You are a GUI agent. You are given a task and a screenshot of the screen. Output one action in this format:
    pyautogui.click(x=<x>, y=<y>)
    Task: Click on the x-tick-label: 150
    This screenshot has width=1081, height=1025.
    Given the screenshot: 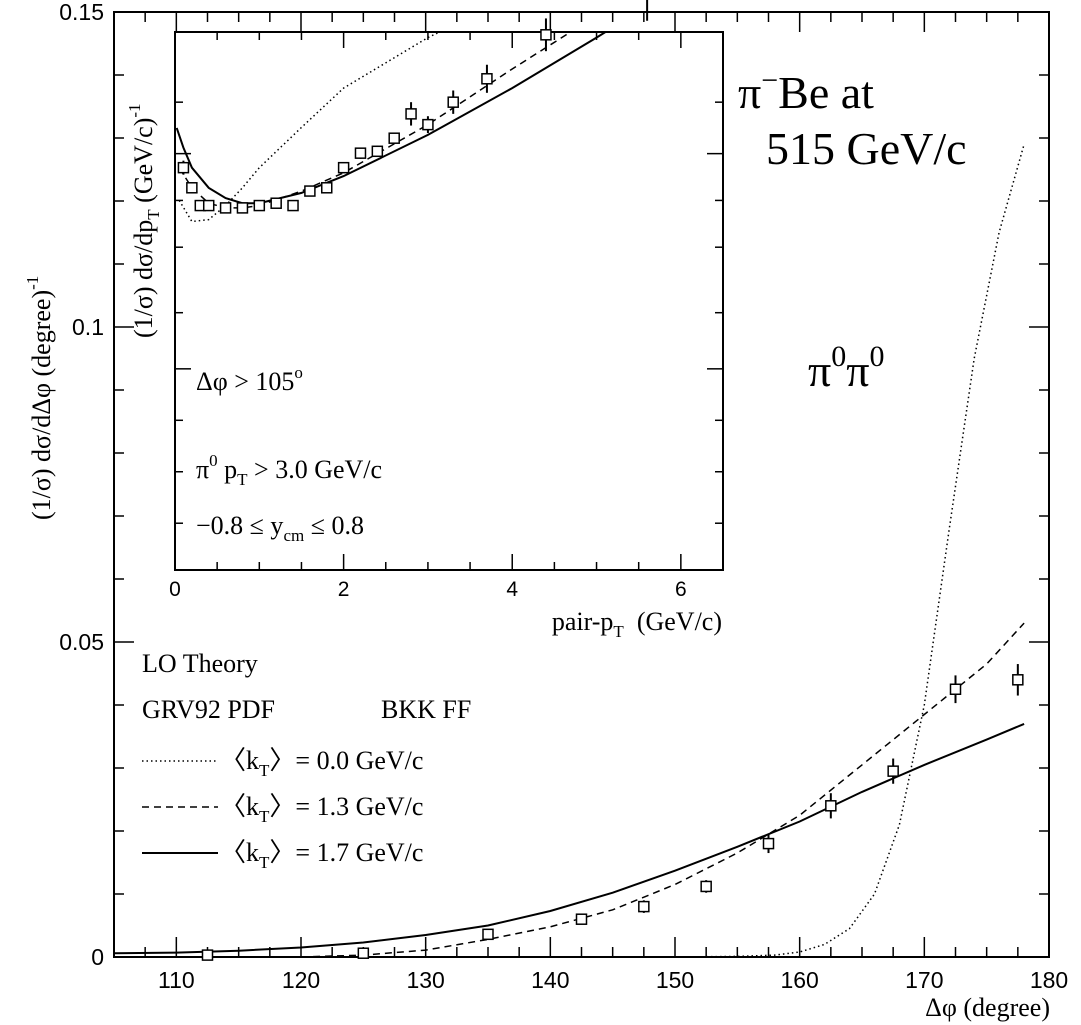 What is the action you would take?
    pyautogui.click(x=675, y=980)
    